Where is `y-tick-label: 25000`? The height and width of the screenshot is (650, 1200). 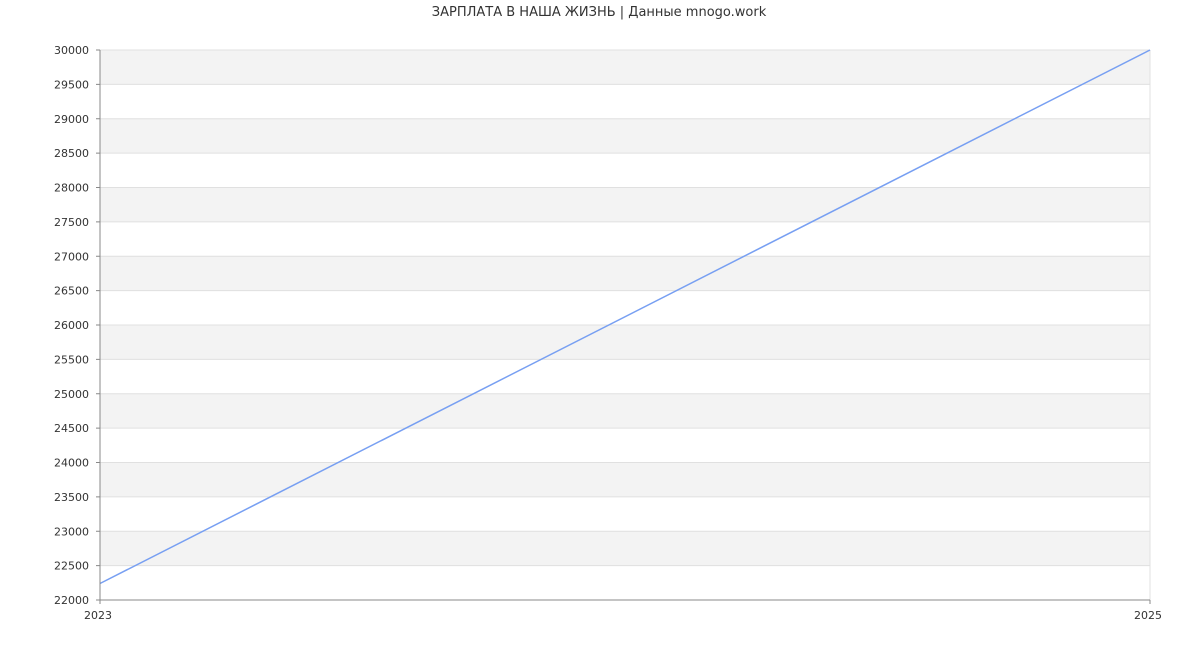
y-tick-label: 25000 is located at coordinates (71, 394).